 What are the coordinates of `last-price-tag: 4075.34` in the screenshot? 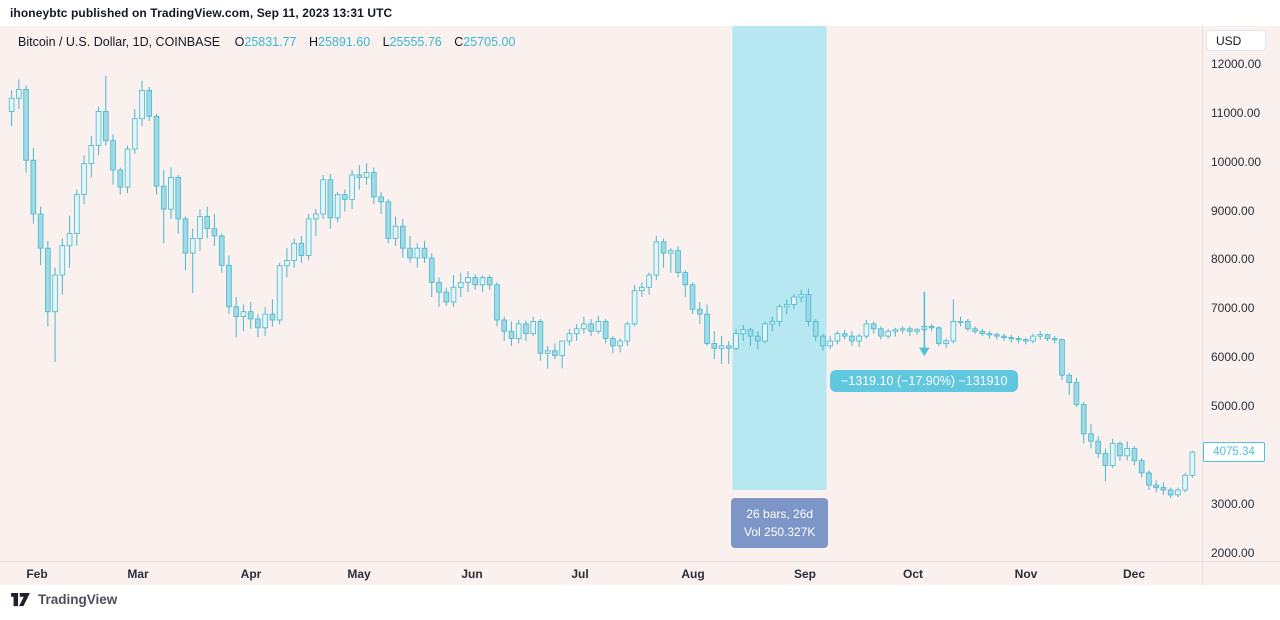 It's located at (1234, 452).